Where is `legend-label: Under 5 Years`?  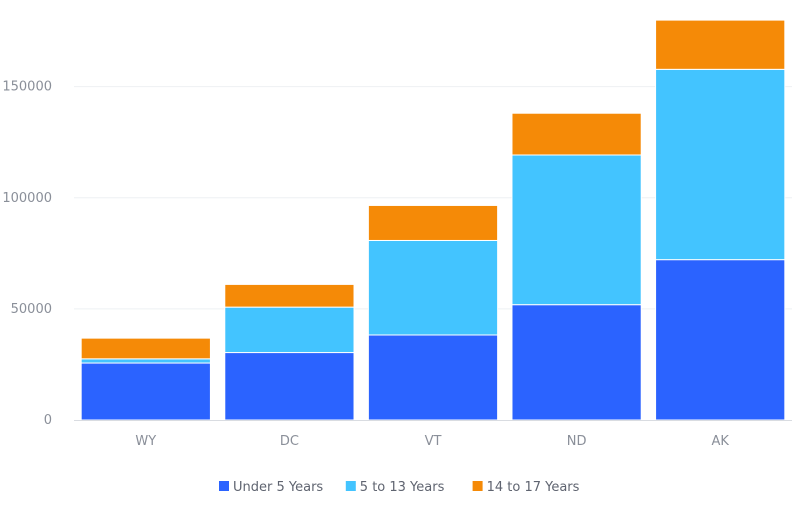
legend-label: Under 5 Years is located at coordinates (278, 487).